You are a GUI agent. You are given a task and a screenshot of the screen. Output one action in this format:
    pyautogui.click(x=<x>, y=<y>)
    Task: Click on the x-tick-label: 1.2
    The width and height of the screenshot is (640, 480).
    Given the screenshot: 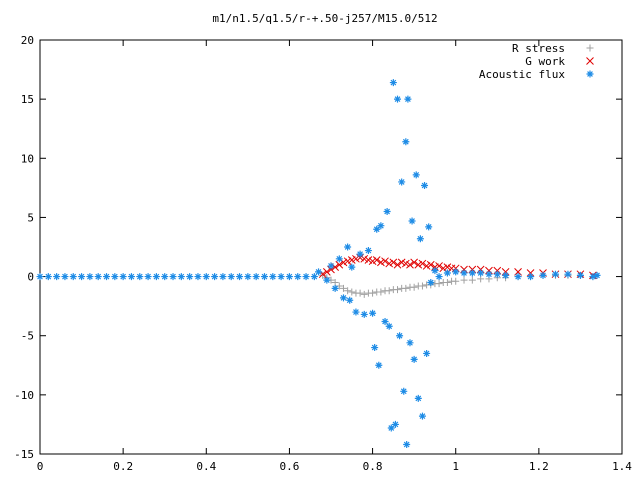 What is the action you would take?
    pyautogui.click(x=539, y=466)
    